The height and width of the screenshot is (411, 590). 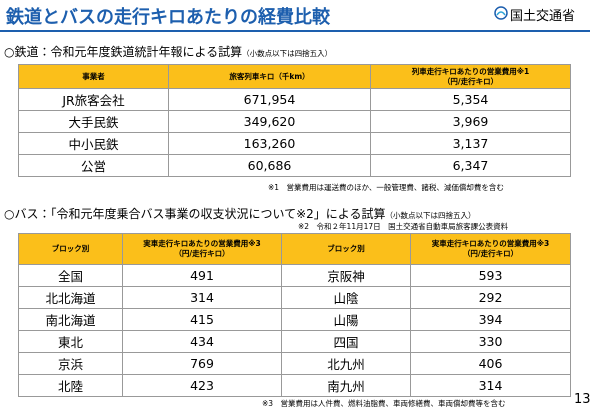 What do you see at coordinates (202, 341) in the screenshot?
I see `cell: 434` at bounding box center [202, 341].